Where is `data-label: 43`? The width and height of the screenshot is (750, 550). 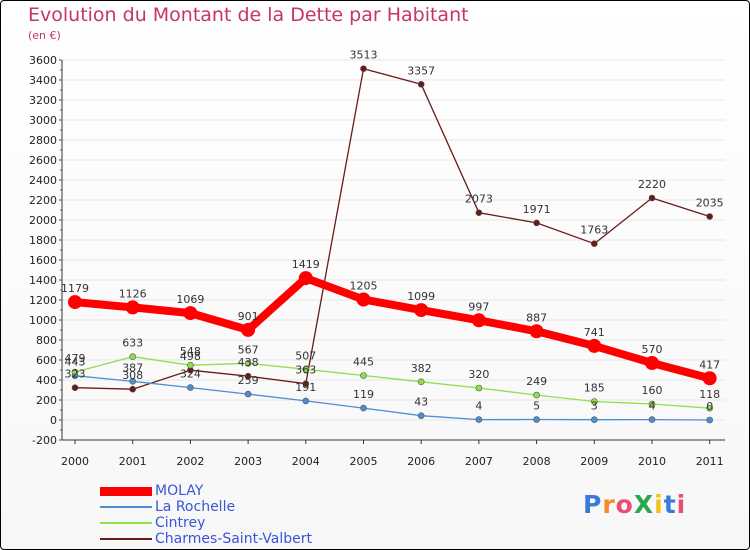
data-label: 43 is located at coordinates (421, 402).